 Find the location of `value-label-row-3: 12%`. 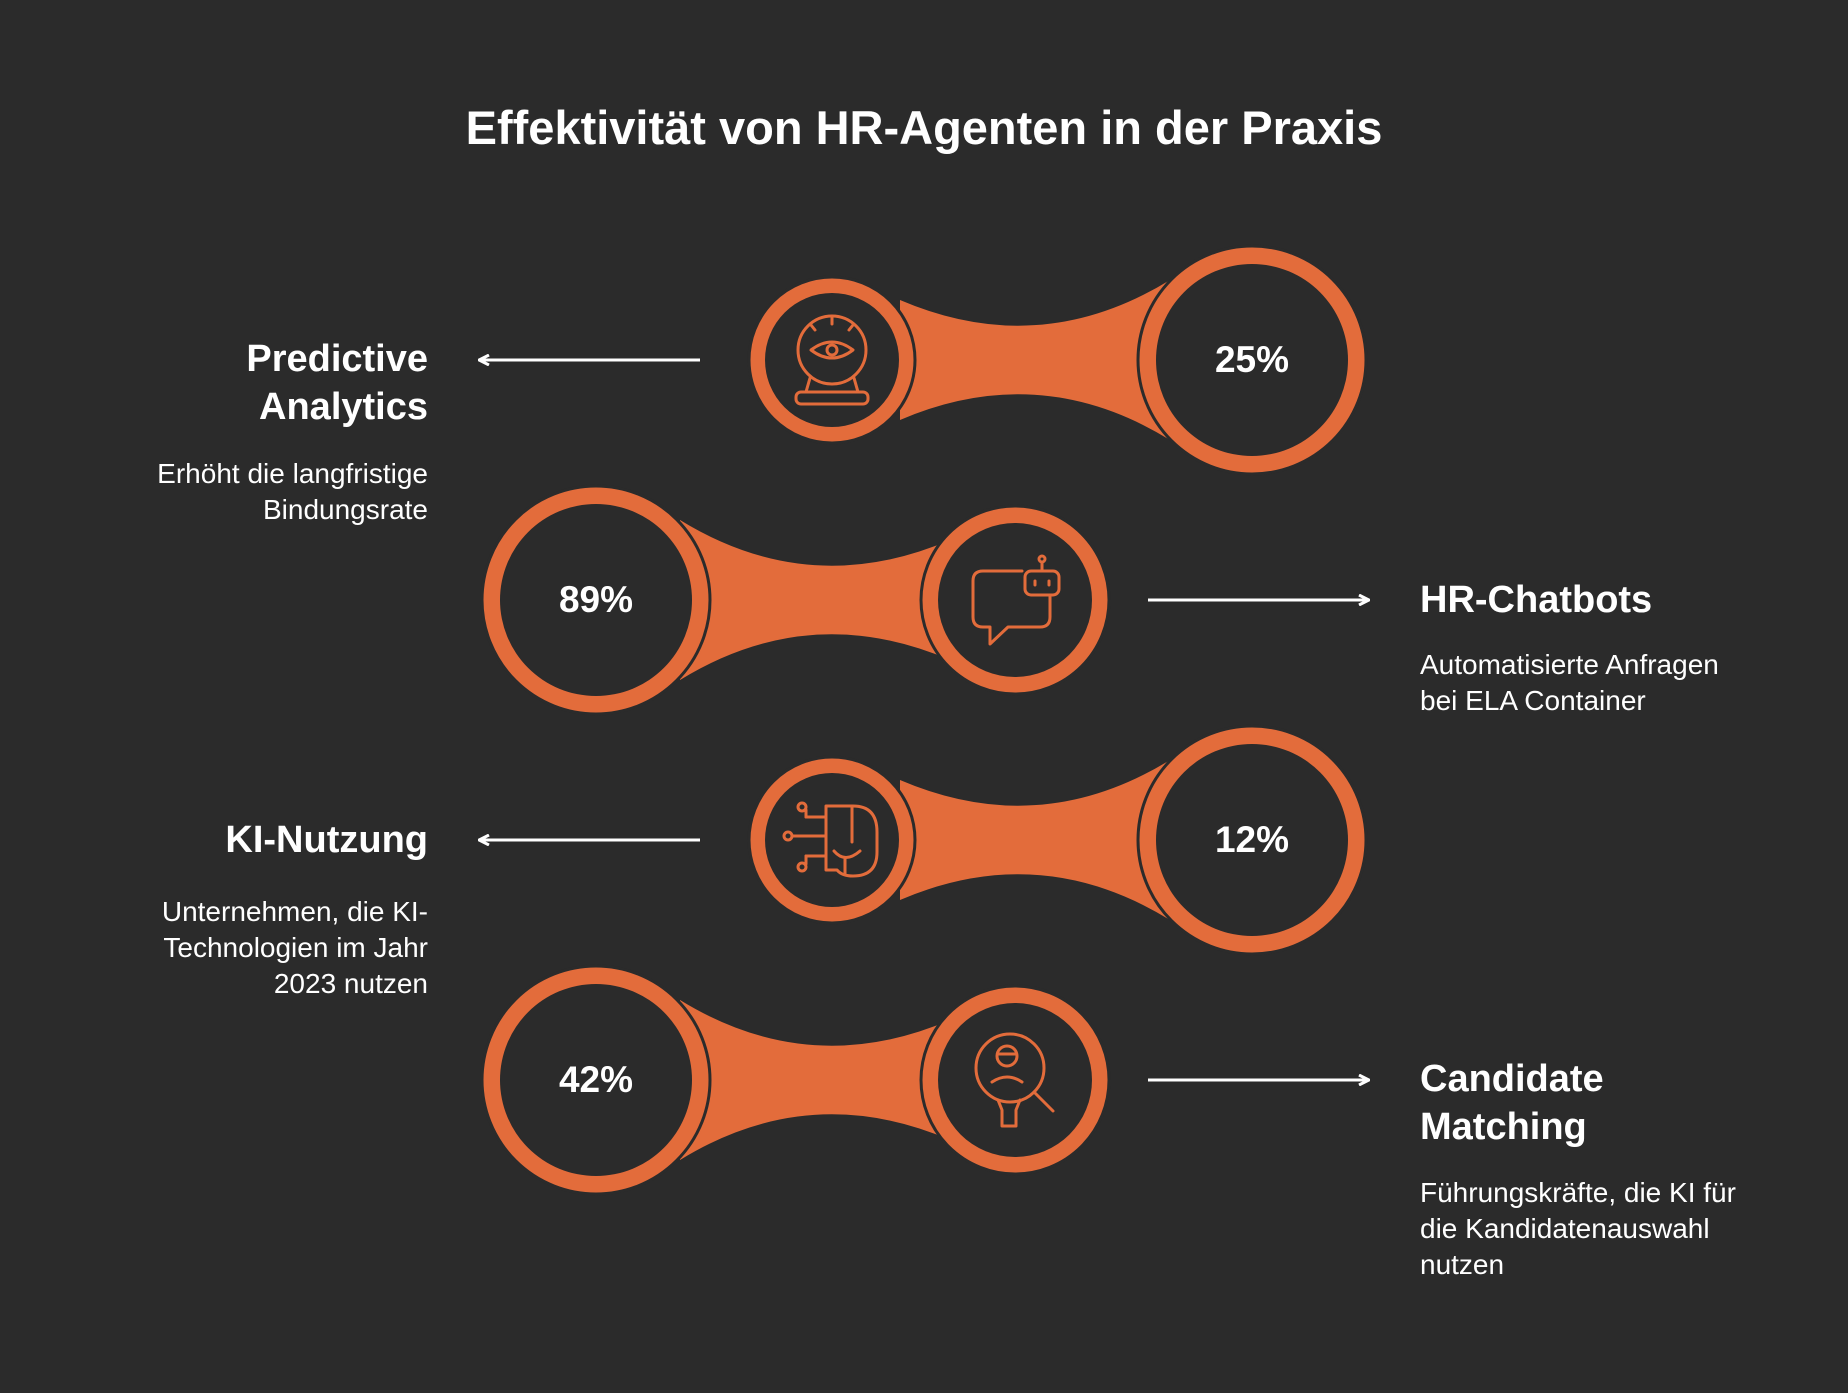

value-label-row-3: 12% is located at coordinates (1252, 839).